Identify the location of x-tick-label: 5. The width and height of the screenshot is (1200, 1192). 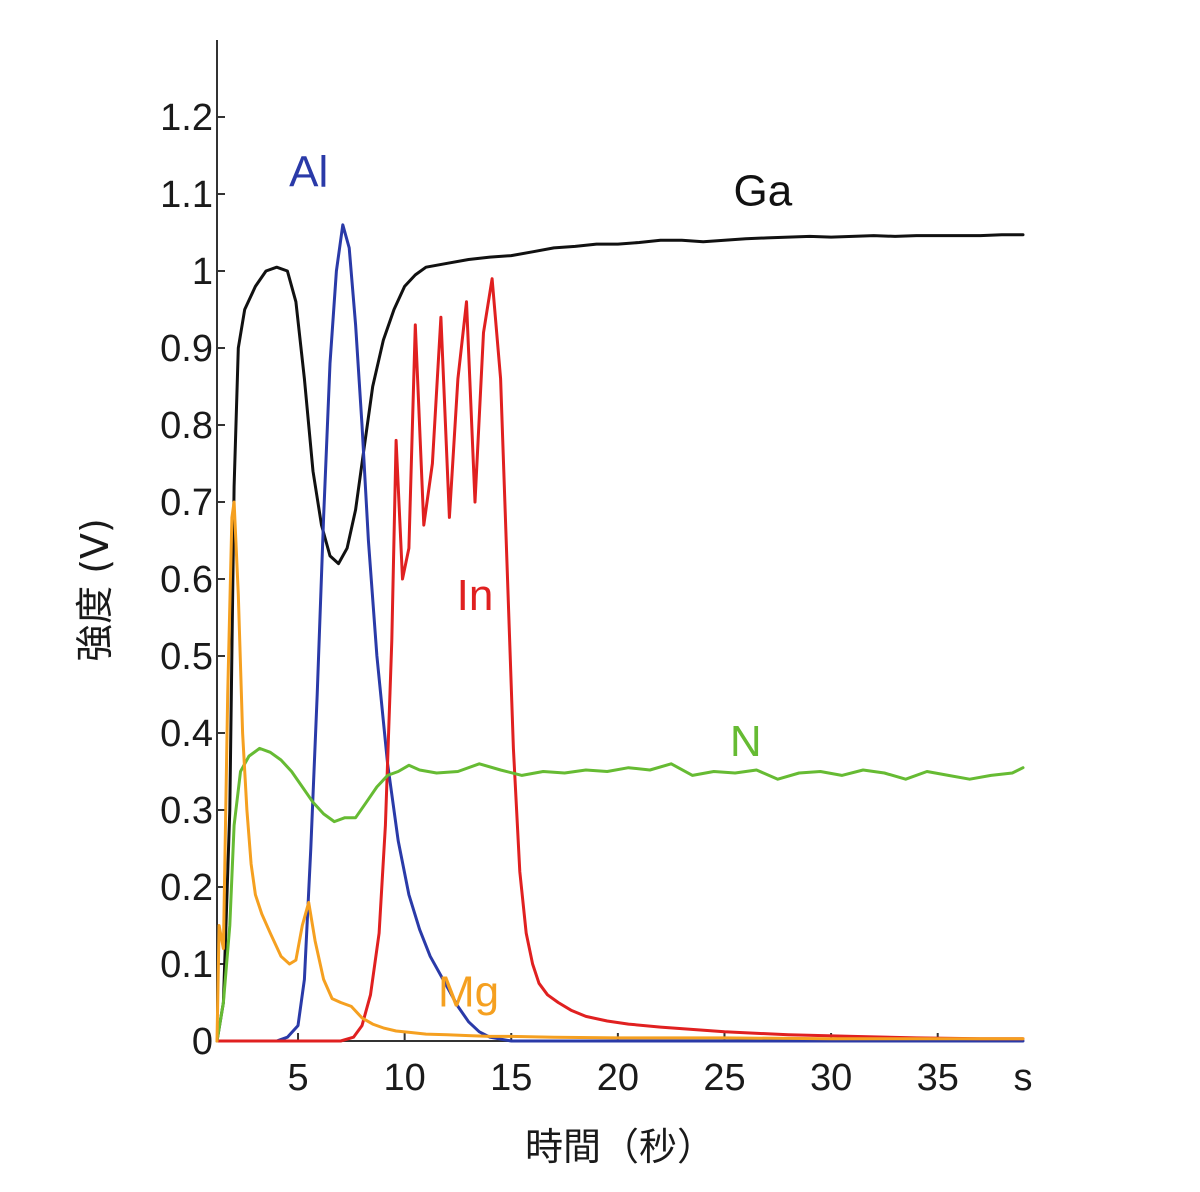
(297, 1078).